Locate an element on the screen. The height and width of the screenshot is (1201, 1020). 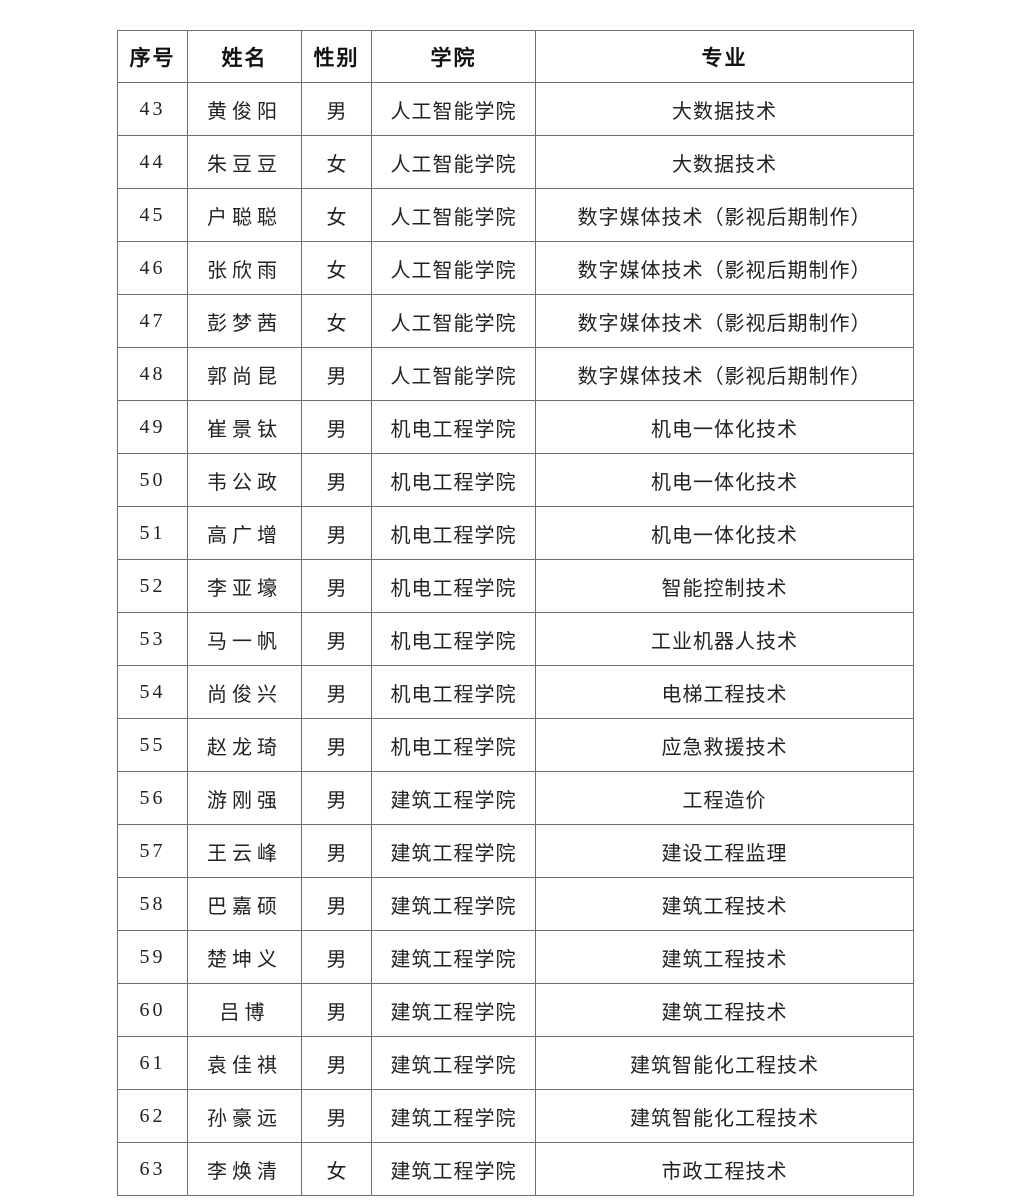
cell-name: 吕博 is located at coordinates (244, 1010).